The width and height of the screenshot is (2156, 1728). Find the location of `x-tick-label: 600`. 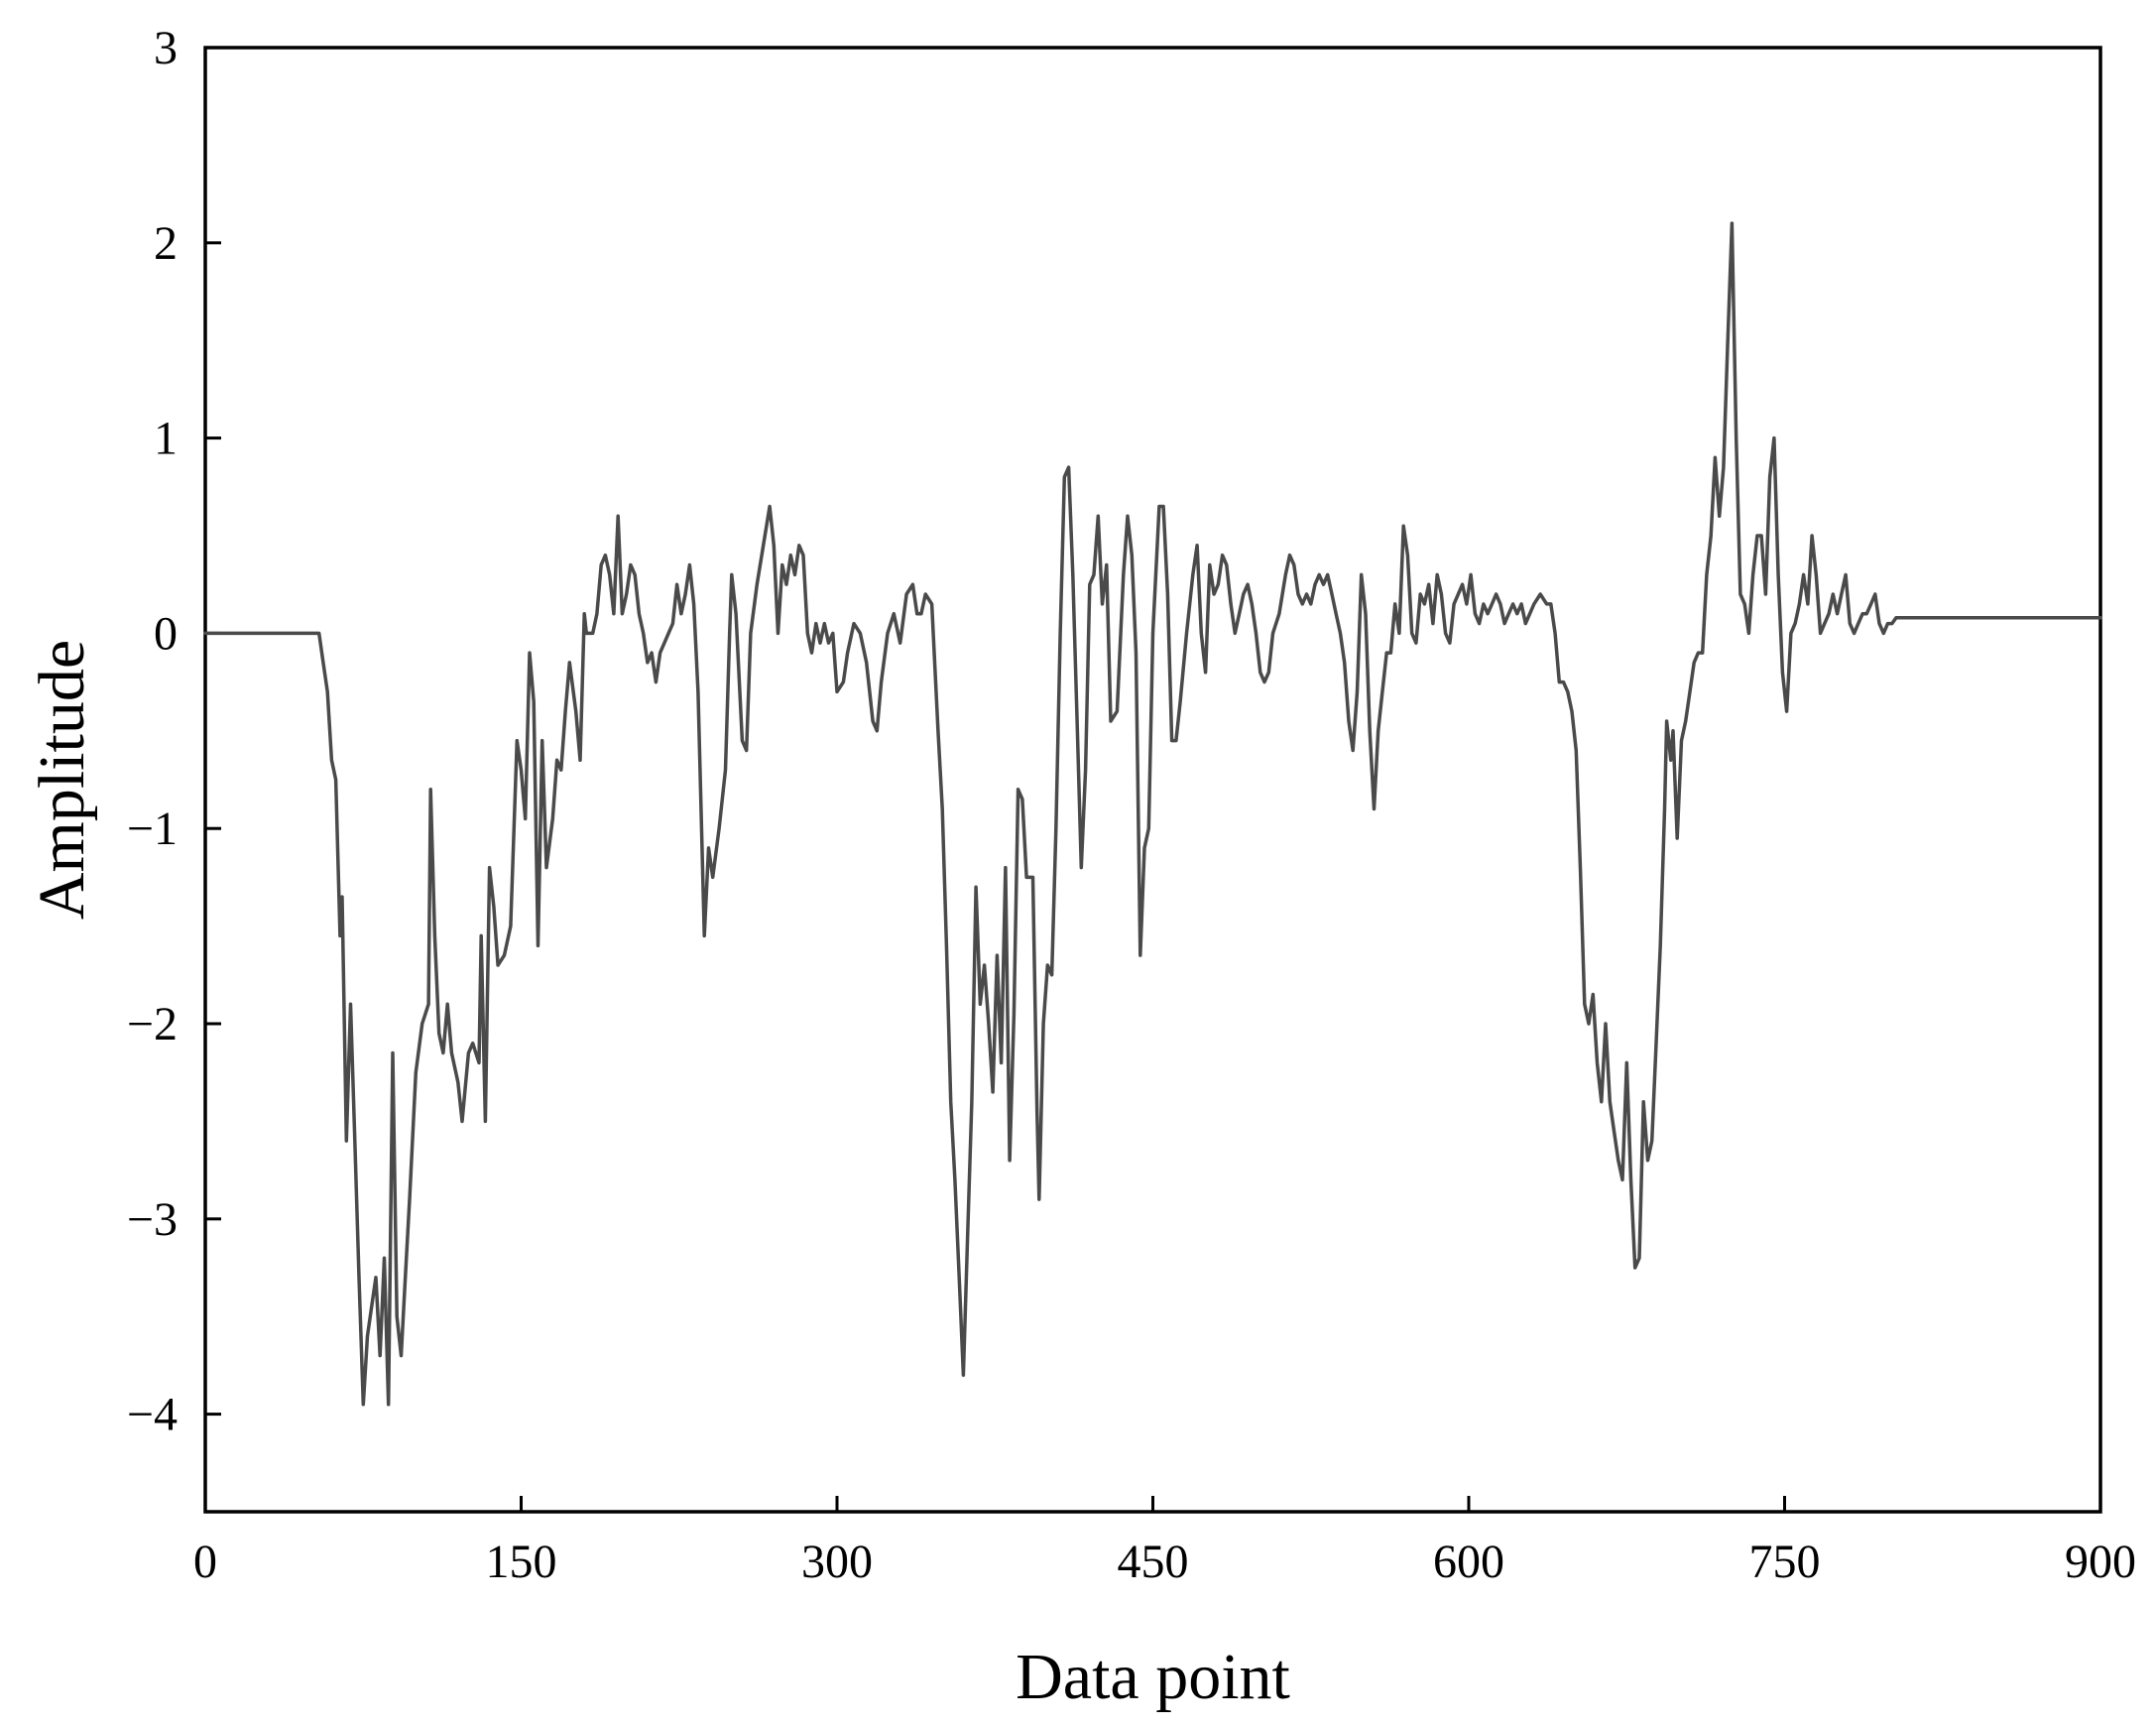

x-tick-label: 600 is located at coordinates (1468, 1562).